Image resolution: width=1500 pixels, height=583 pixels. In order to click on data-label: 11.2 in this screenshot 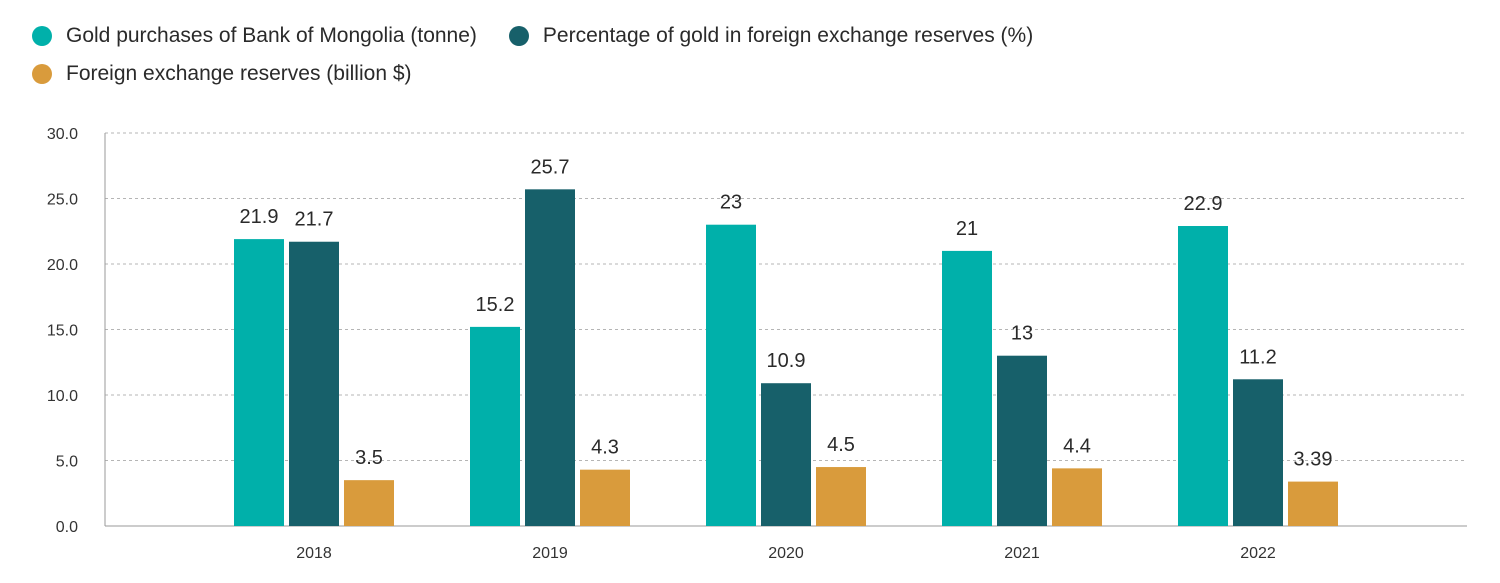, I will do `click(1257, 357)`.